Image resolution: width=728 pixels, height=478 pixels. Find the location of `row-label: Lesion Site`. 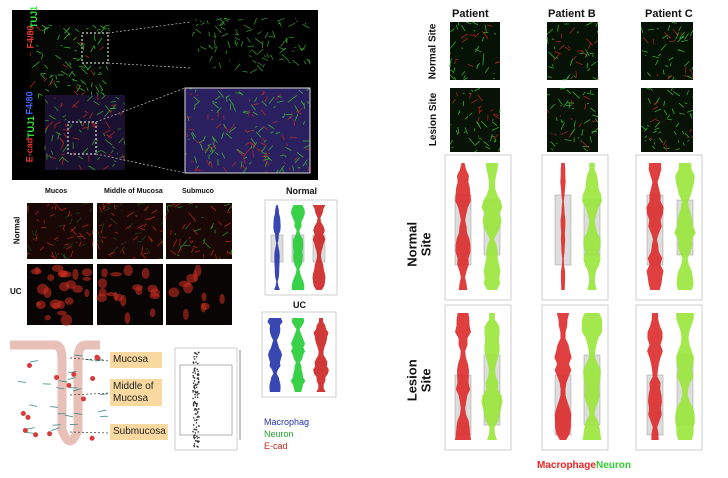

row-label: Lesion Site is located at coordinates (419, 380).